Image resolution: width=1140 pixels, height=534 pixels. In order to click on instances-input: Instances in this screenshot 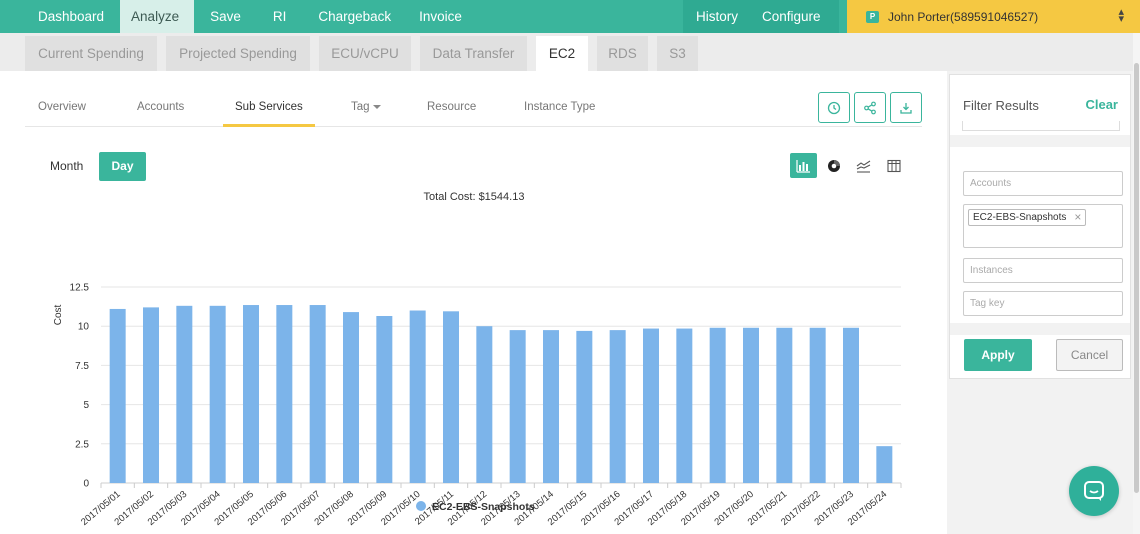, I will do `click(1043, 270)`.